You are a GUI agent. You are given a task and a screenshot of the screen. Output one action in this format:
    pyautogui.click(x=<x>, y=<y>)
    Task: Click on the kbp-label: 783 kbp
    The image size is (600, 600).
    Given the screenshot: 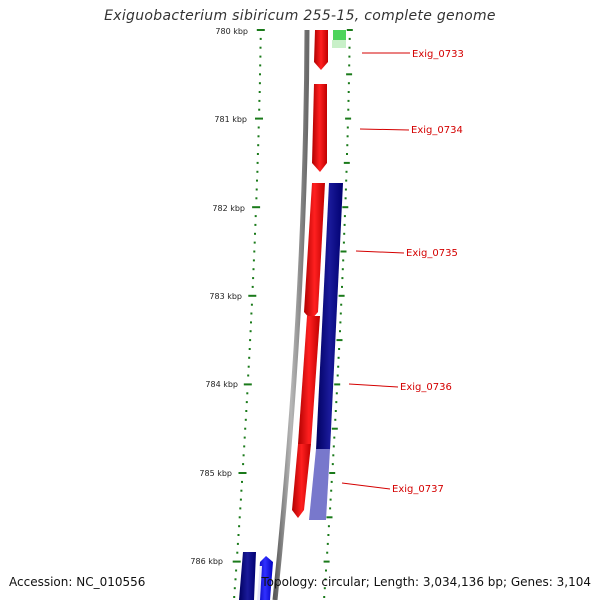 What is the action you would take?
    pyautogui.click(x=225, y=296)
    